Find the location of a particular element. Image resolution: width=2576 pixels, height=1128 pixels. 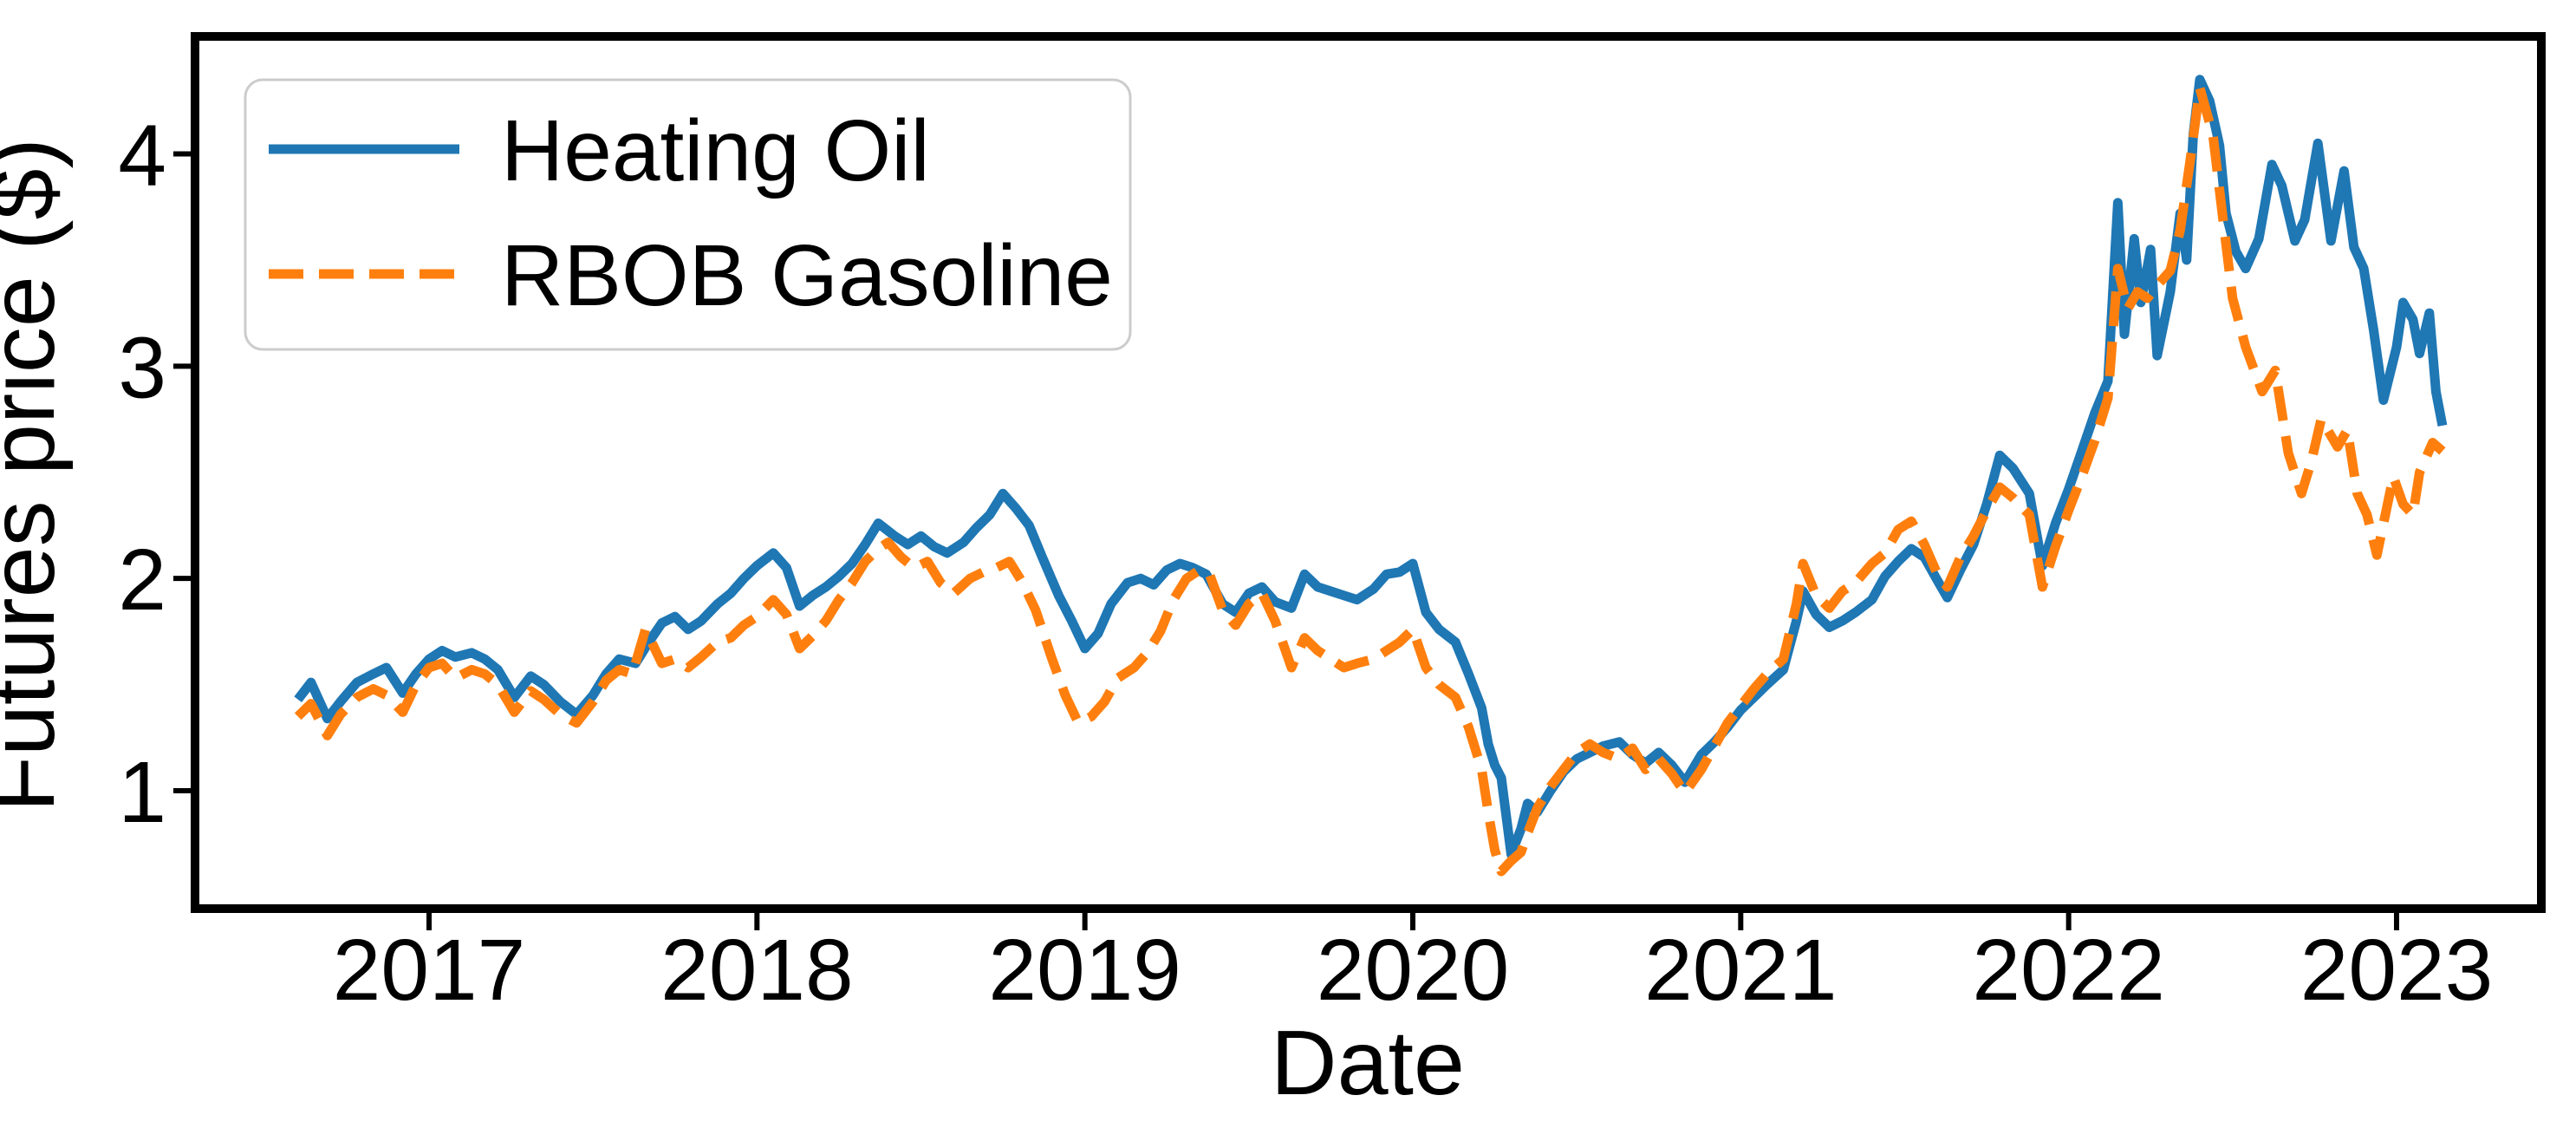

legend: Heating Oil RBOB Gasoline is located at coordinates (688, 214).